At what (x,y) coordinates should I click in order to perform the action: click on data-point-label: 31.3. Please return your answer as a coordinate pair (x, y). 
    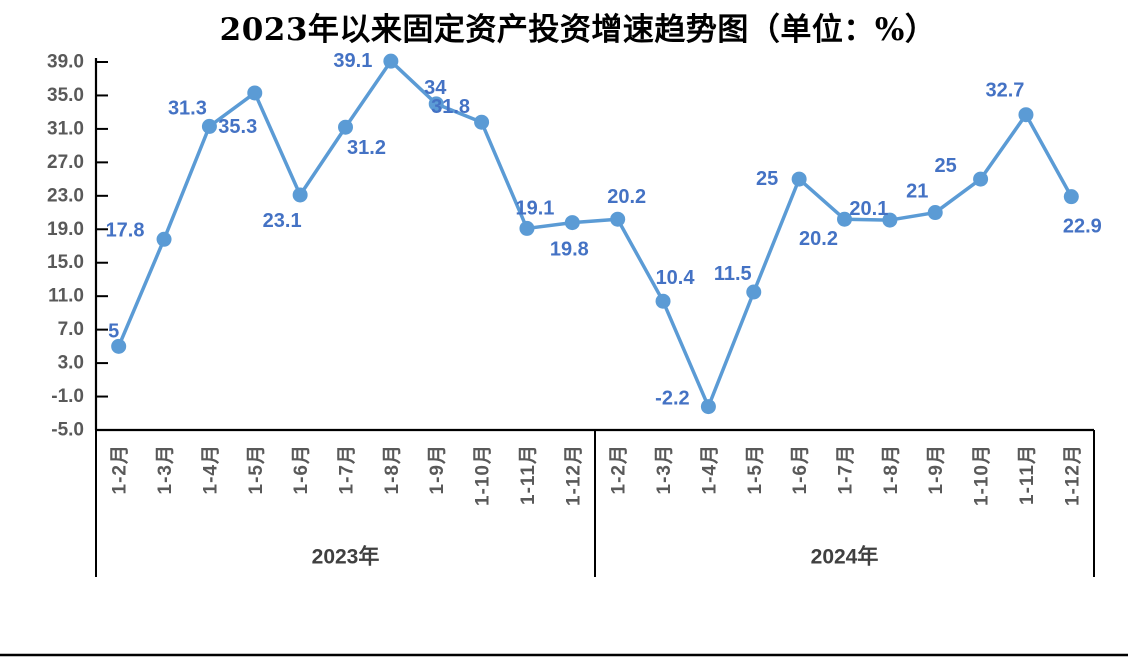
    Looking at the image, I should click on (187, 108).